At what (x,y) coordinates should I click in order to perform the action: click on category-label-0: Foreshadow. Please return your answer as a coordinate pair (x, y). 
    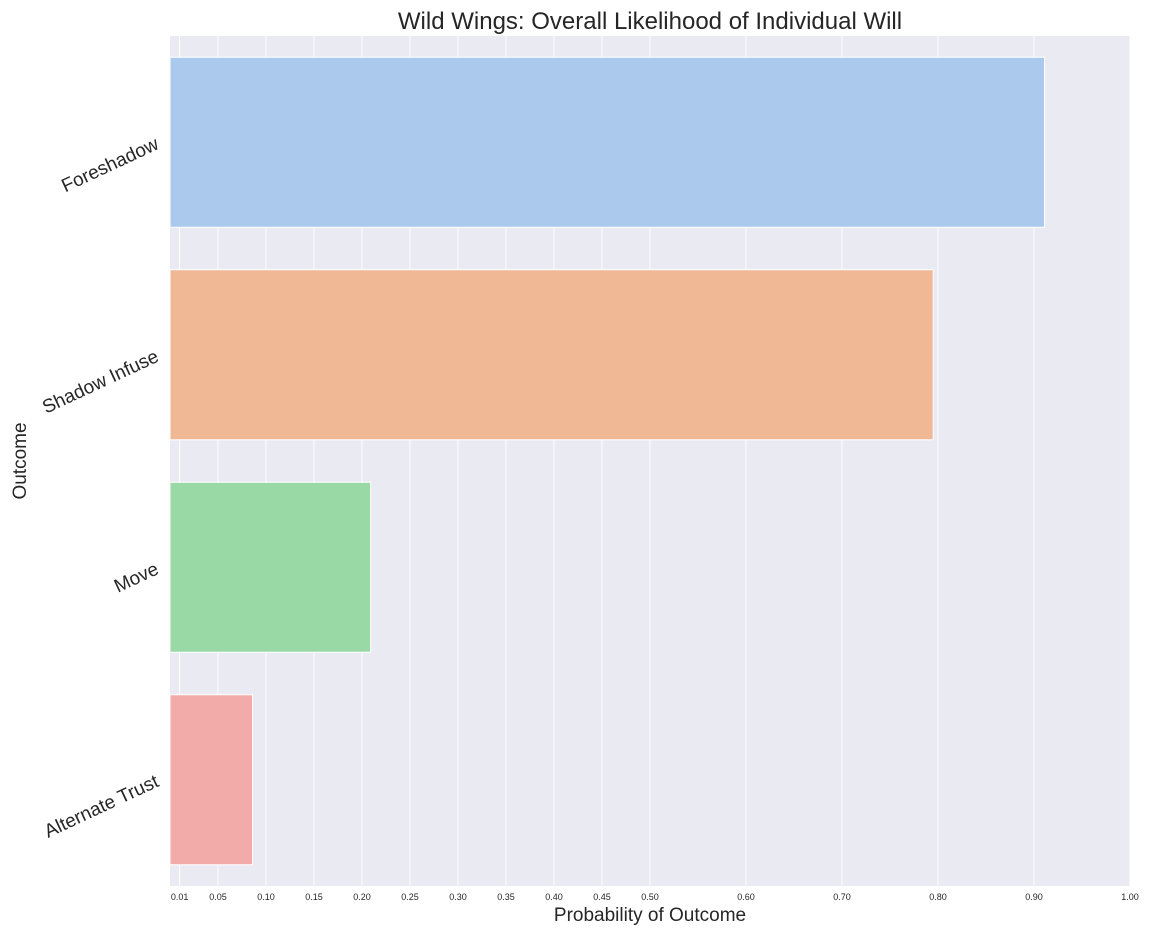
    Looking at the image, I should click on (110, 165).